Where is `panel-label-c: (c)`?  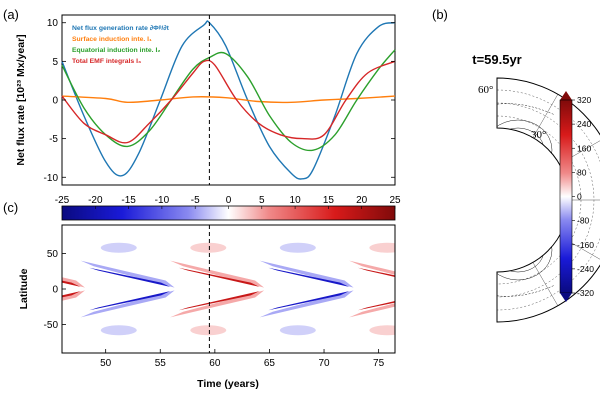
panel-label-c: (c) is located at coordinates (10, 207).